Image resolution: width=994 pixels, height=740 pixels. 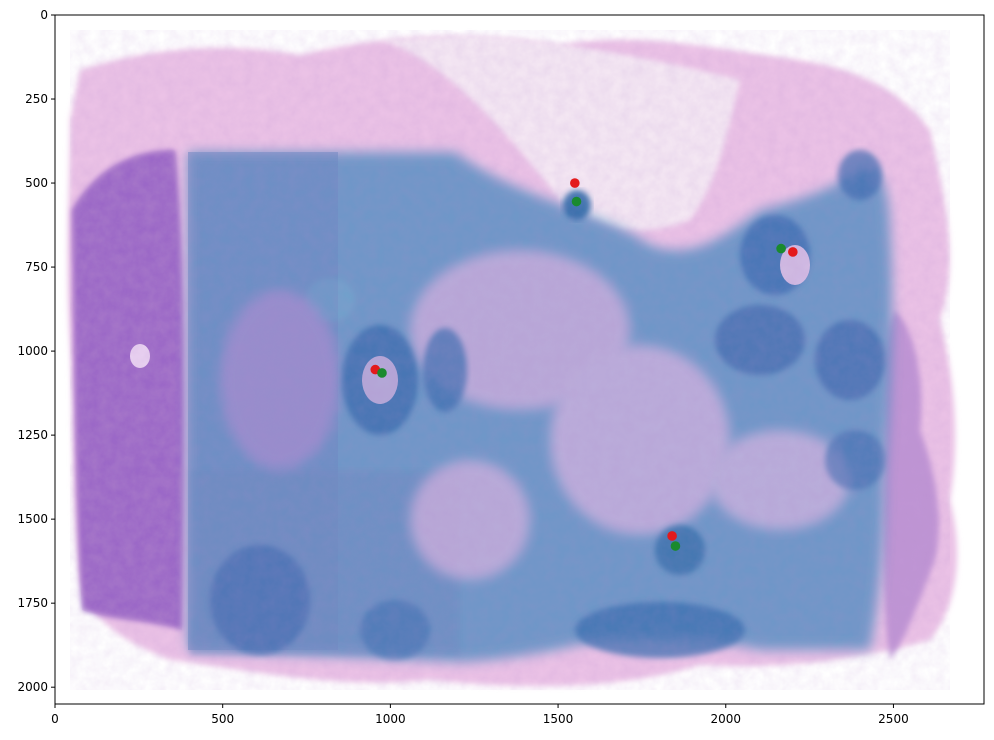 What do you see at coordinates (36, 267) in the screenshot?
I see `y-tick-label-3: 750` at bounding box center [36, 267].